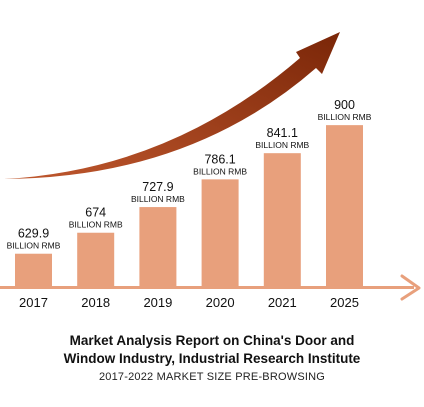  I want to click on value-label-2020: 786.1, so click(219, 159).